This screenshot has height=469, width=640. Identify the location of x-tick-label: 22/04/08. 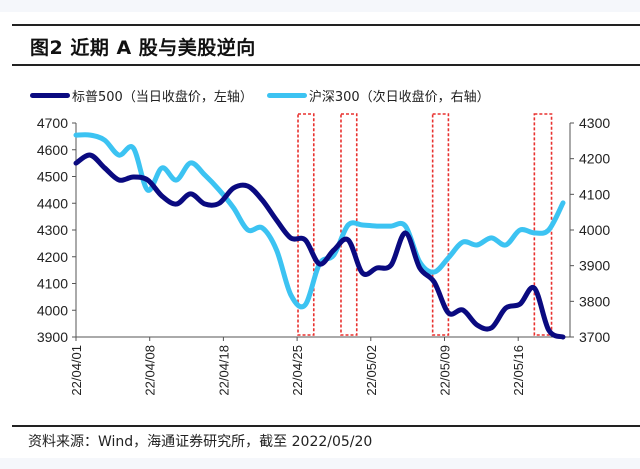
(150, 370).